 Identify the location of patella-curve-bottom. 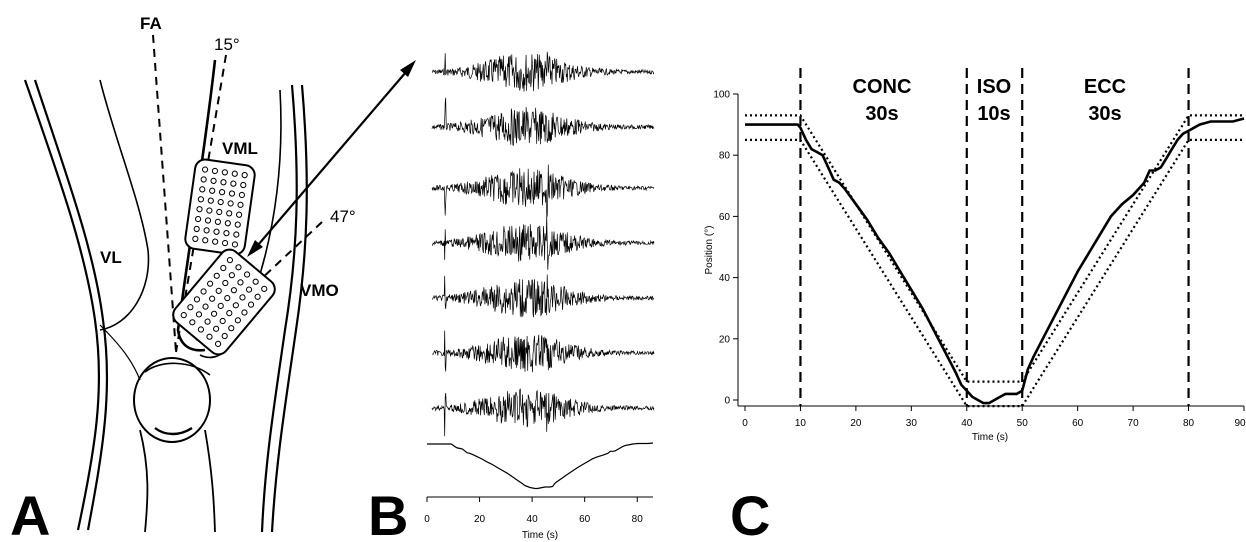
(173, 431).